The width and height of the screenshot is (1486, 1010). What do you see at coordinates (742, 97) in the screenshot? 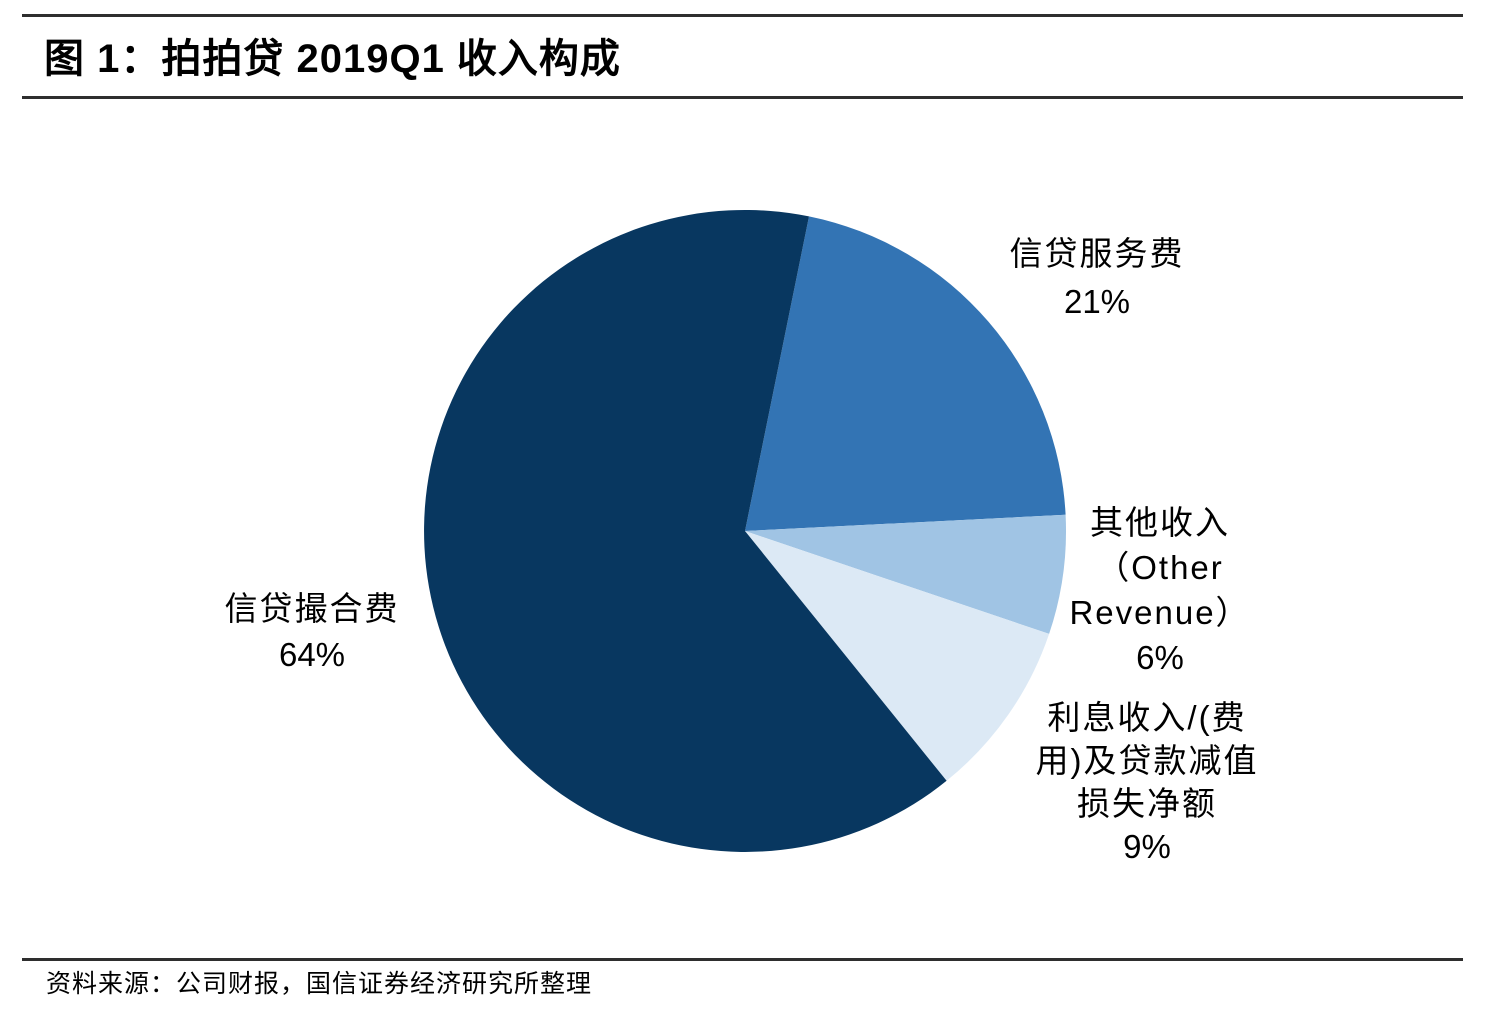
I see `title-divider-rule` at bounding box center [742, 97].